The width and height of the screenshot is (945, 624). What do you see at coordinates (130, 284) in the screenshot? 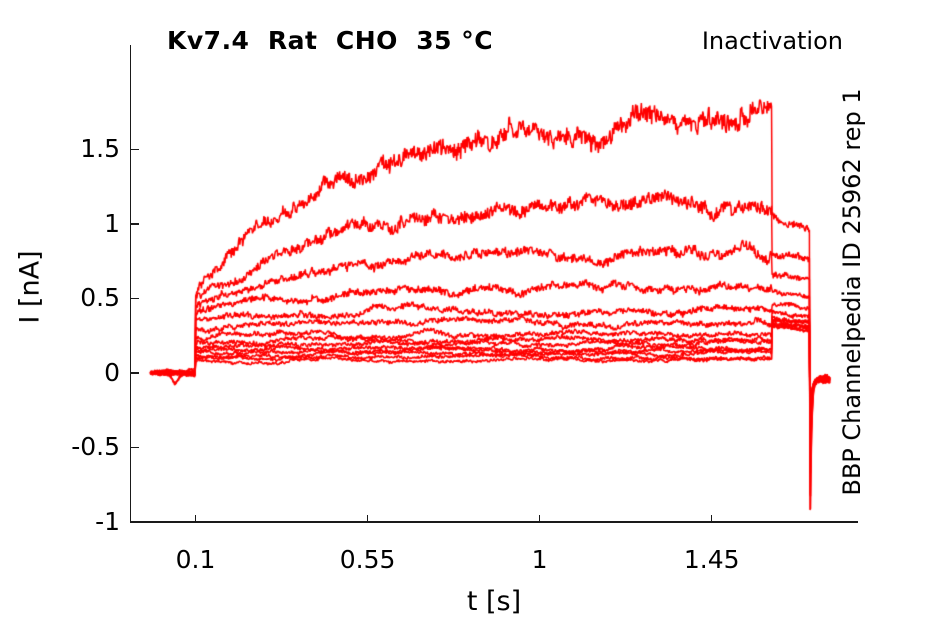
I see `y-axis-spine` at bounding box center [130, 284].